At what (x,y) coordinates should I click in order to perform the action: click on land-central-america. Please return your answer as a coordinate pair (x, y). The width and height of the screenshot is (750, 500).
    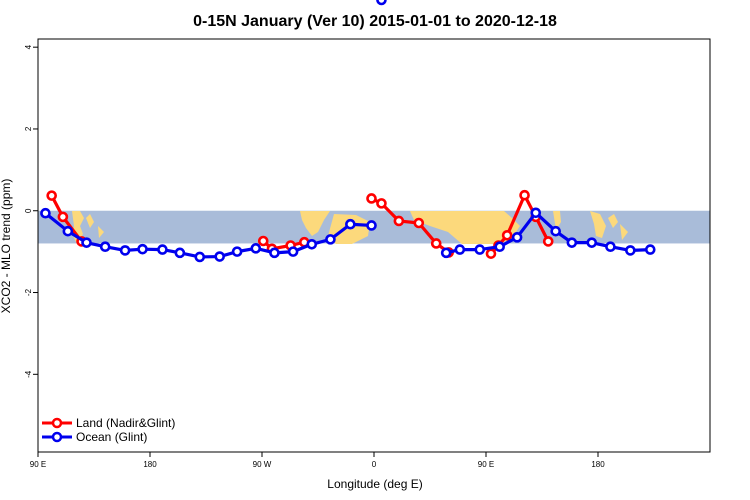
    Looking at the image, I should click on (315, 223).